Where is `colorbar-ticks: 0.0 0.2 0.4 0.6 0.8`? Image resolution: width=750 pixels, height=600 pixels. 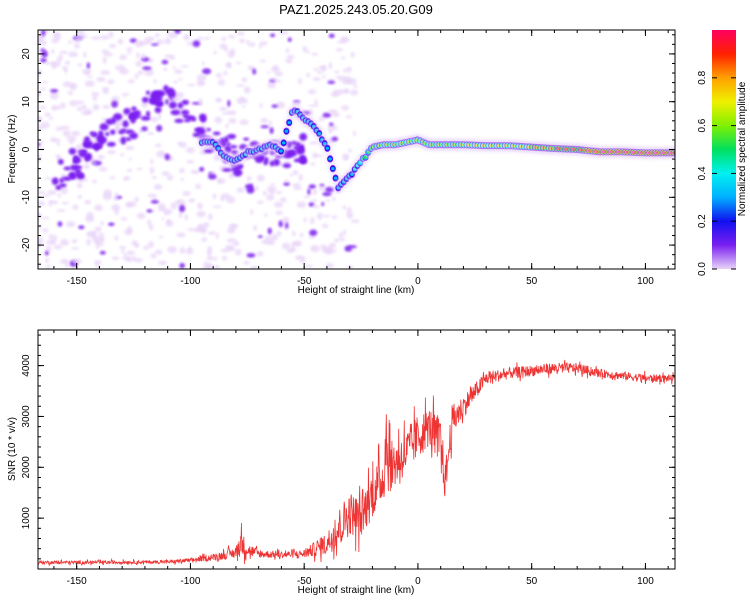 colorbar-ticks: 0.0 0.2 0.4 0.6 0.8 is located at coordinates (716, 173).